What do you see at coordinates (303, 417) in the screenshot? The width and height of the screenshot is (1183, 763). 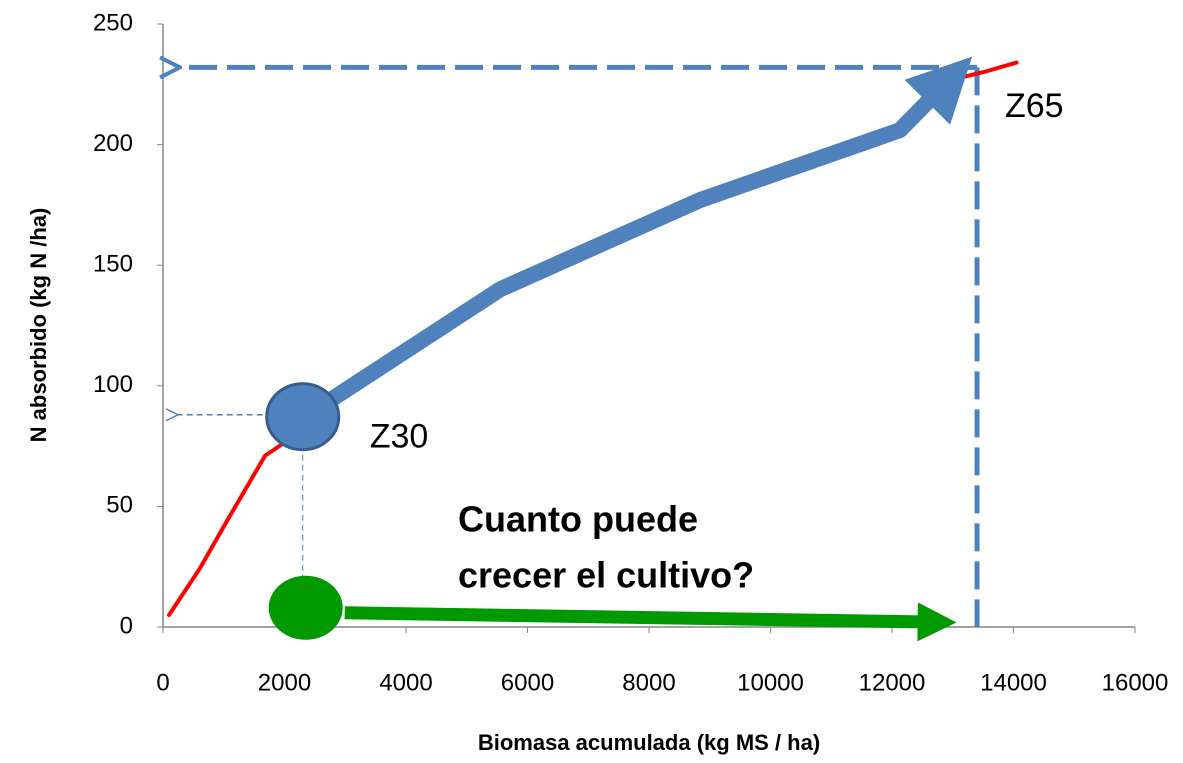 I see `point-marker` at bounding box center [303, 417].